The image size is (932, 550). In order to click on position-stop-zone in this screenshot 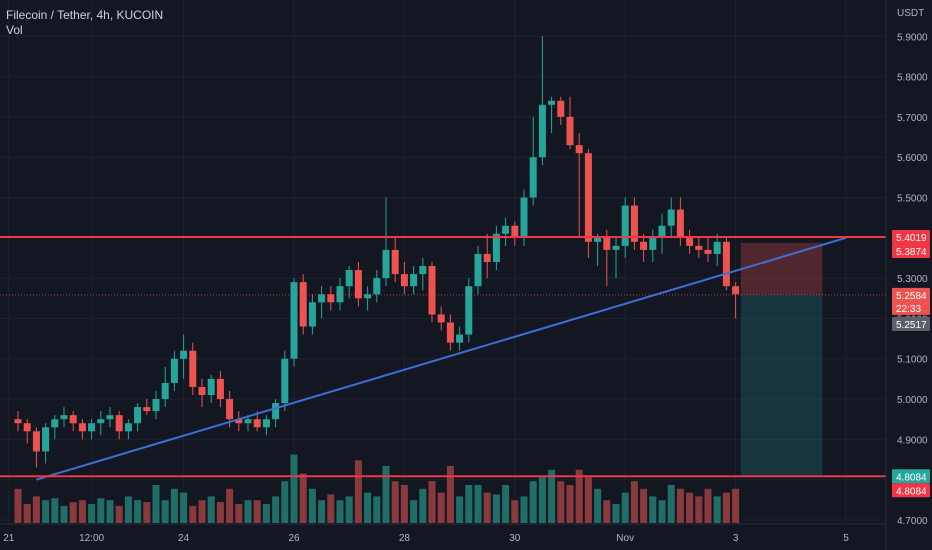, I will do `click(781, 268)`.